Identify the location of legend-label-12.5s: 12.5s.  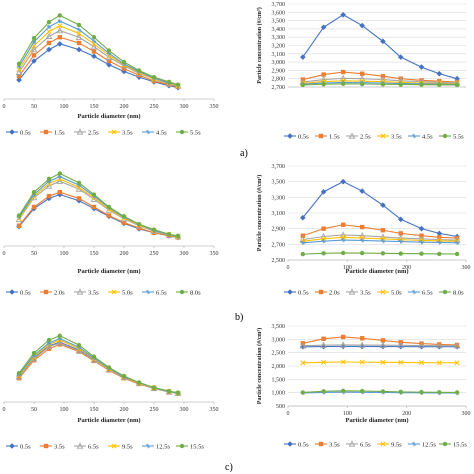
(163, 446).